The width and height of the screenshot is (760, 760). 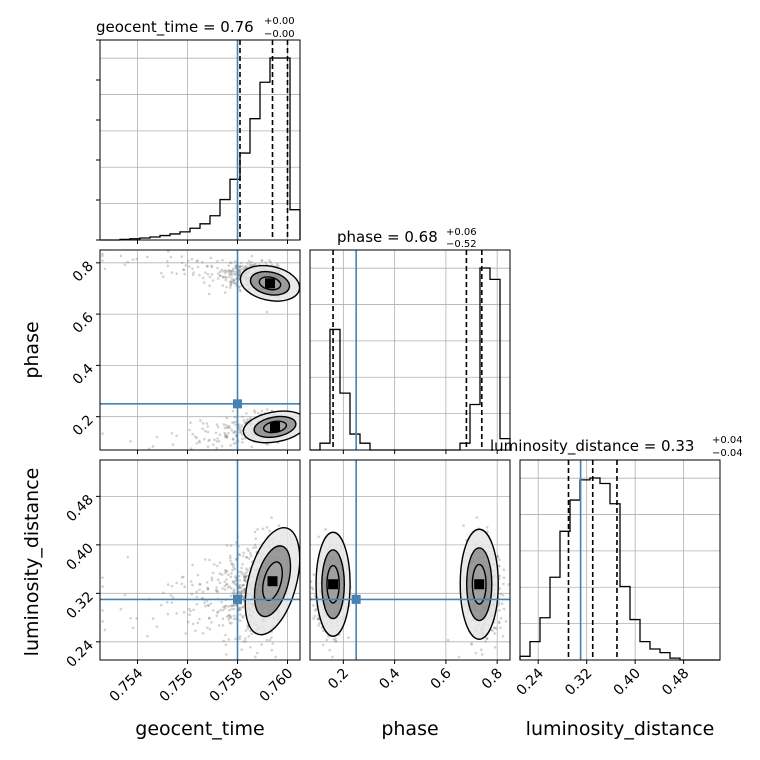 What do you see at coordinates (199, 729) in the screenshot?
I see `xlabel-geocent_time: geocent_time` at bounding box center [199, 729].